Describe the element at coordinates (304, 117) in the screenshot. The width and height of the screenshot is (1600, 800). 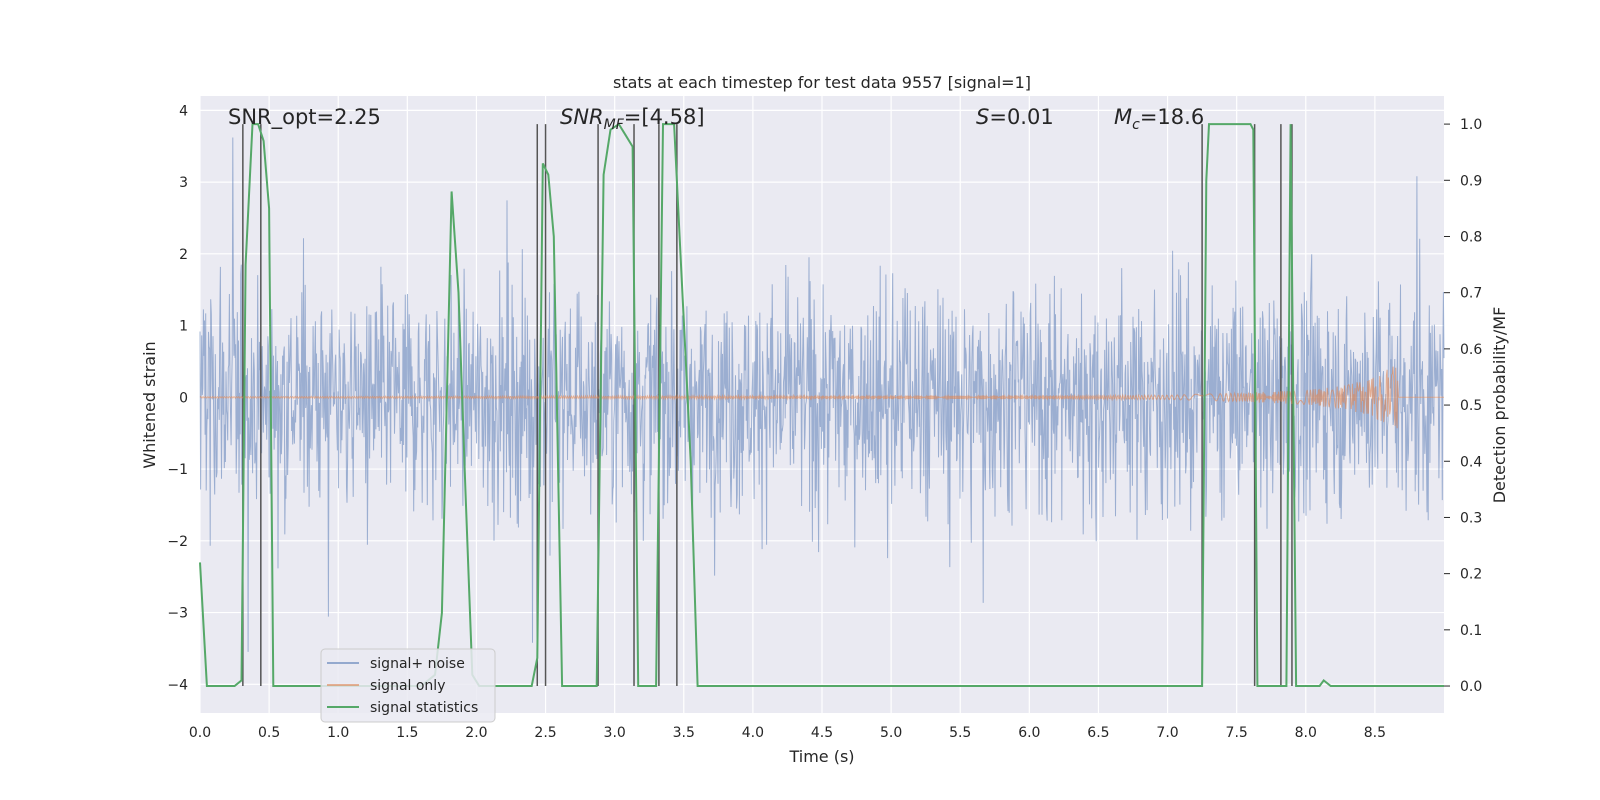
I see `snr-opt-annotation: SNR_opt=2.25` at that location.